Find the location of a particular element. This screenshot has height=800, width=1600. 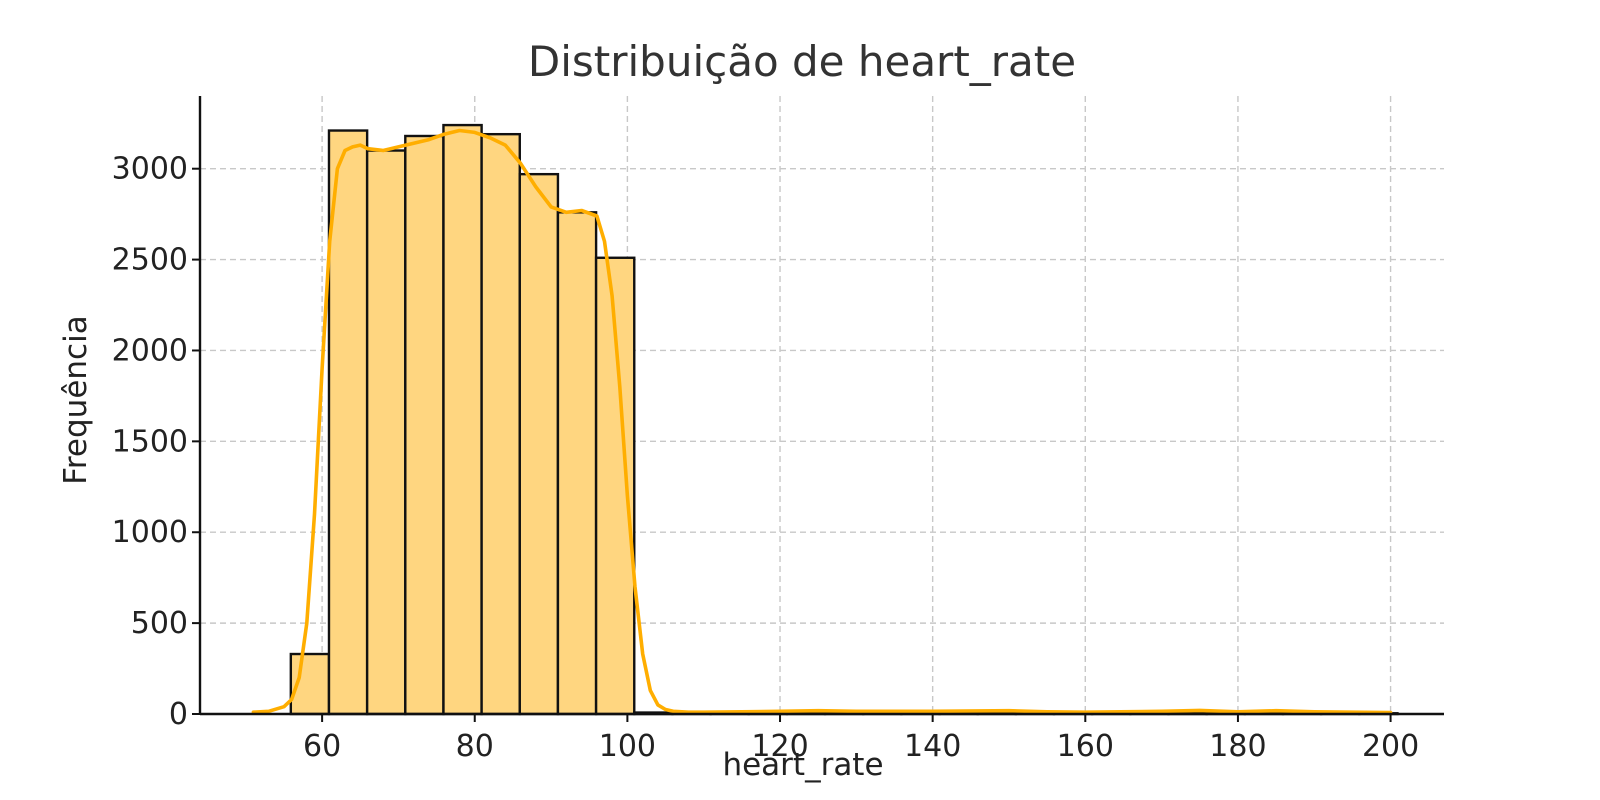

y-tick-label: 2500 is located at coordinates (150, 260).